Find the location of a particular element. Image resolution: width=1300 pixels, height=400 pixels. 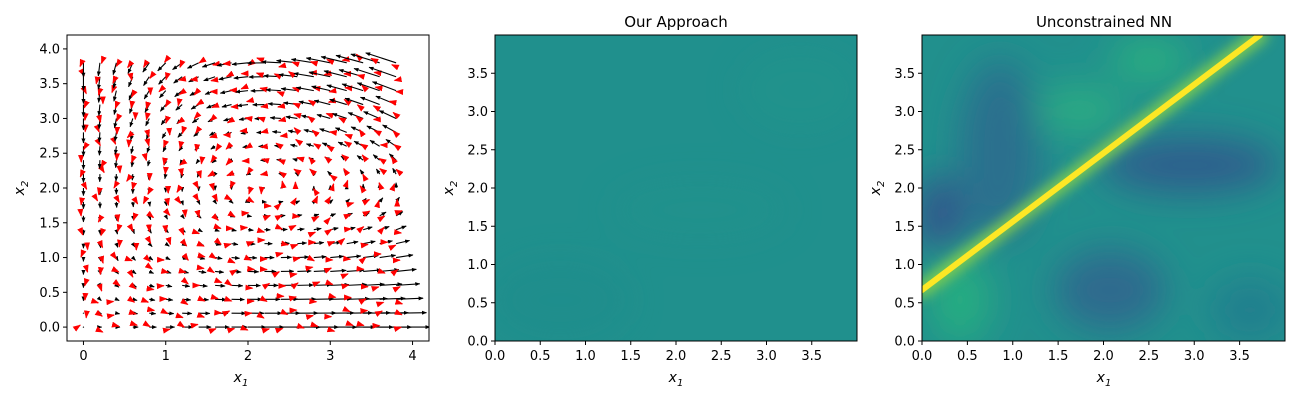

x-tick-label: 1.5 is located at coordinates (1058, 356).